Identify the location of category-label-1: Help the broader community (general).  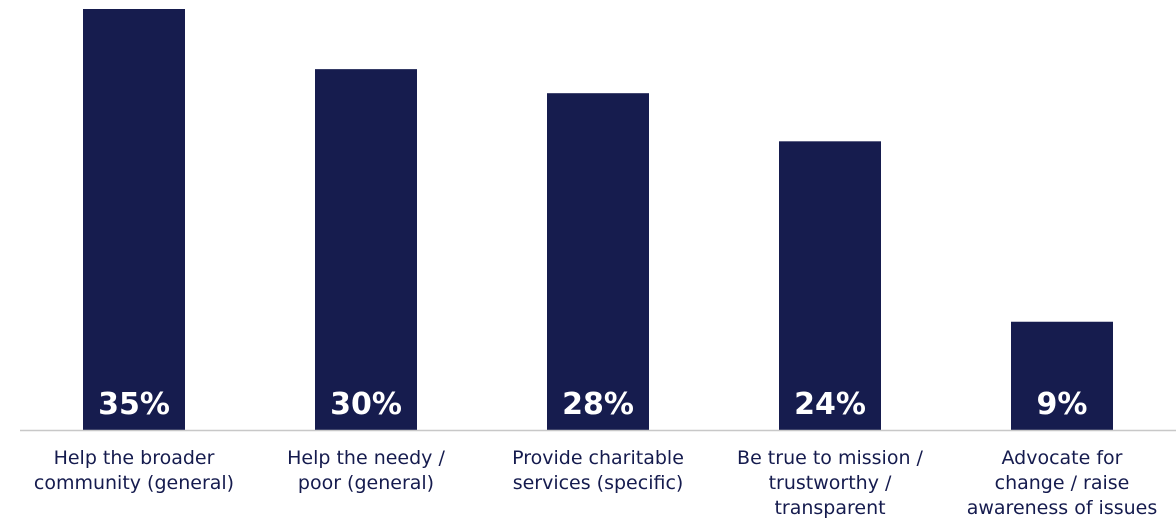
(134, 470).